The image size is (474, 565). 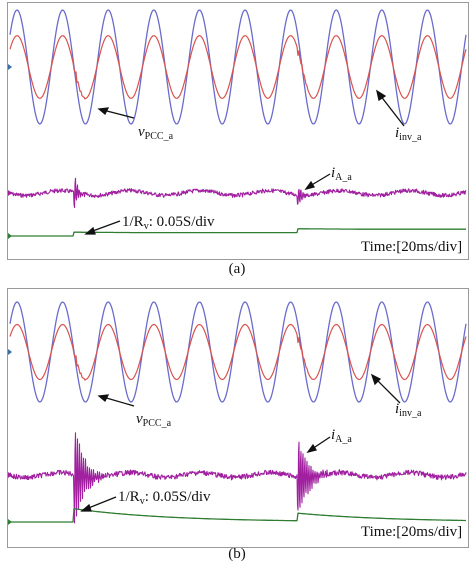 What do you see at coordinates (238, 193) in the screenshot?
I see `trace-i-a-a` at bounding box center [238, 193].